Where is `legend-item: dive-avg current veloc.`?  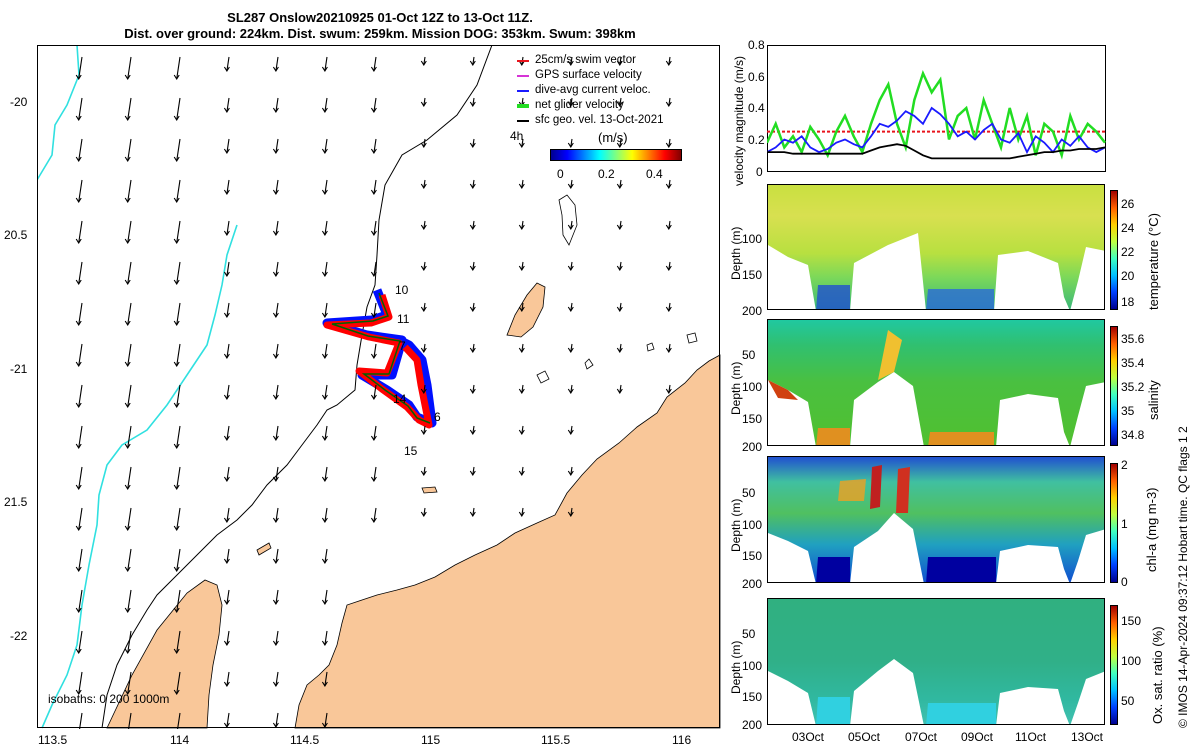
legend-item: dive-avg current veloc. is located at coordinates (589, 90).